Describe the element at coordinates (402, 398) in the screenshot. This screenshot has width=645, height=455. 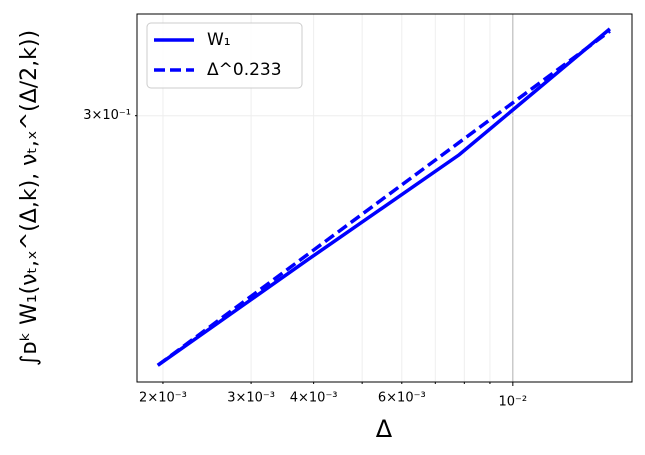
I see `x-tick-label: 6×10⁻³` at that location.